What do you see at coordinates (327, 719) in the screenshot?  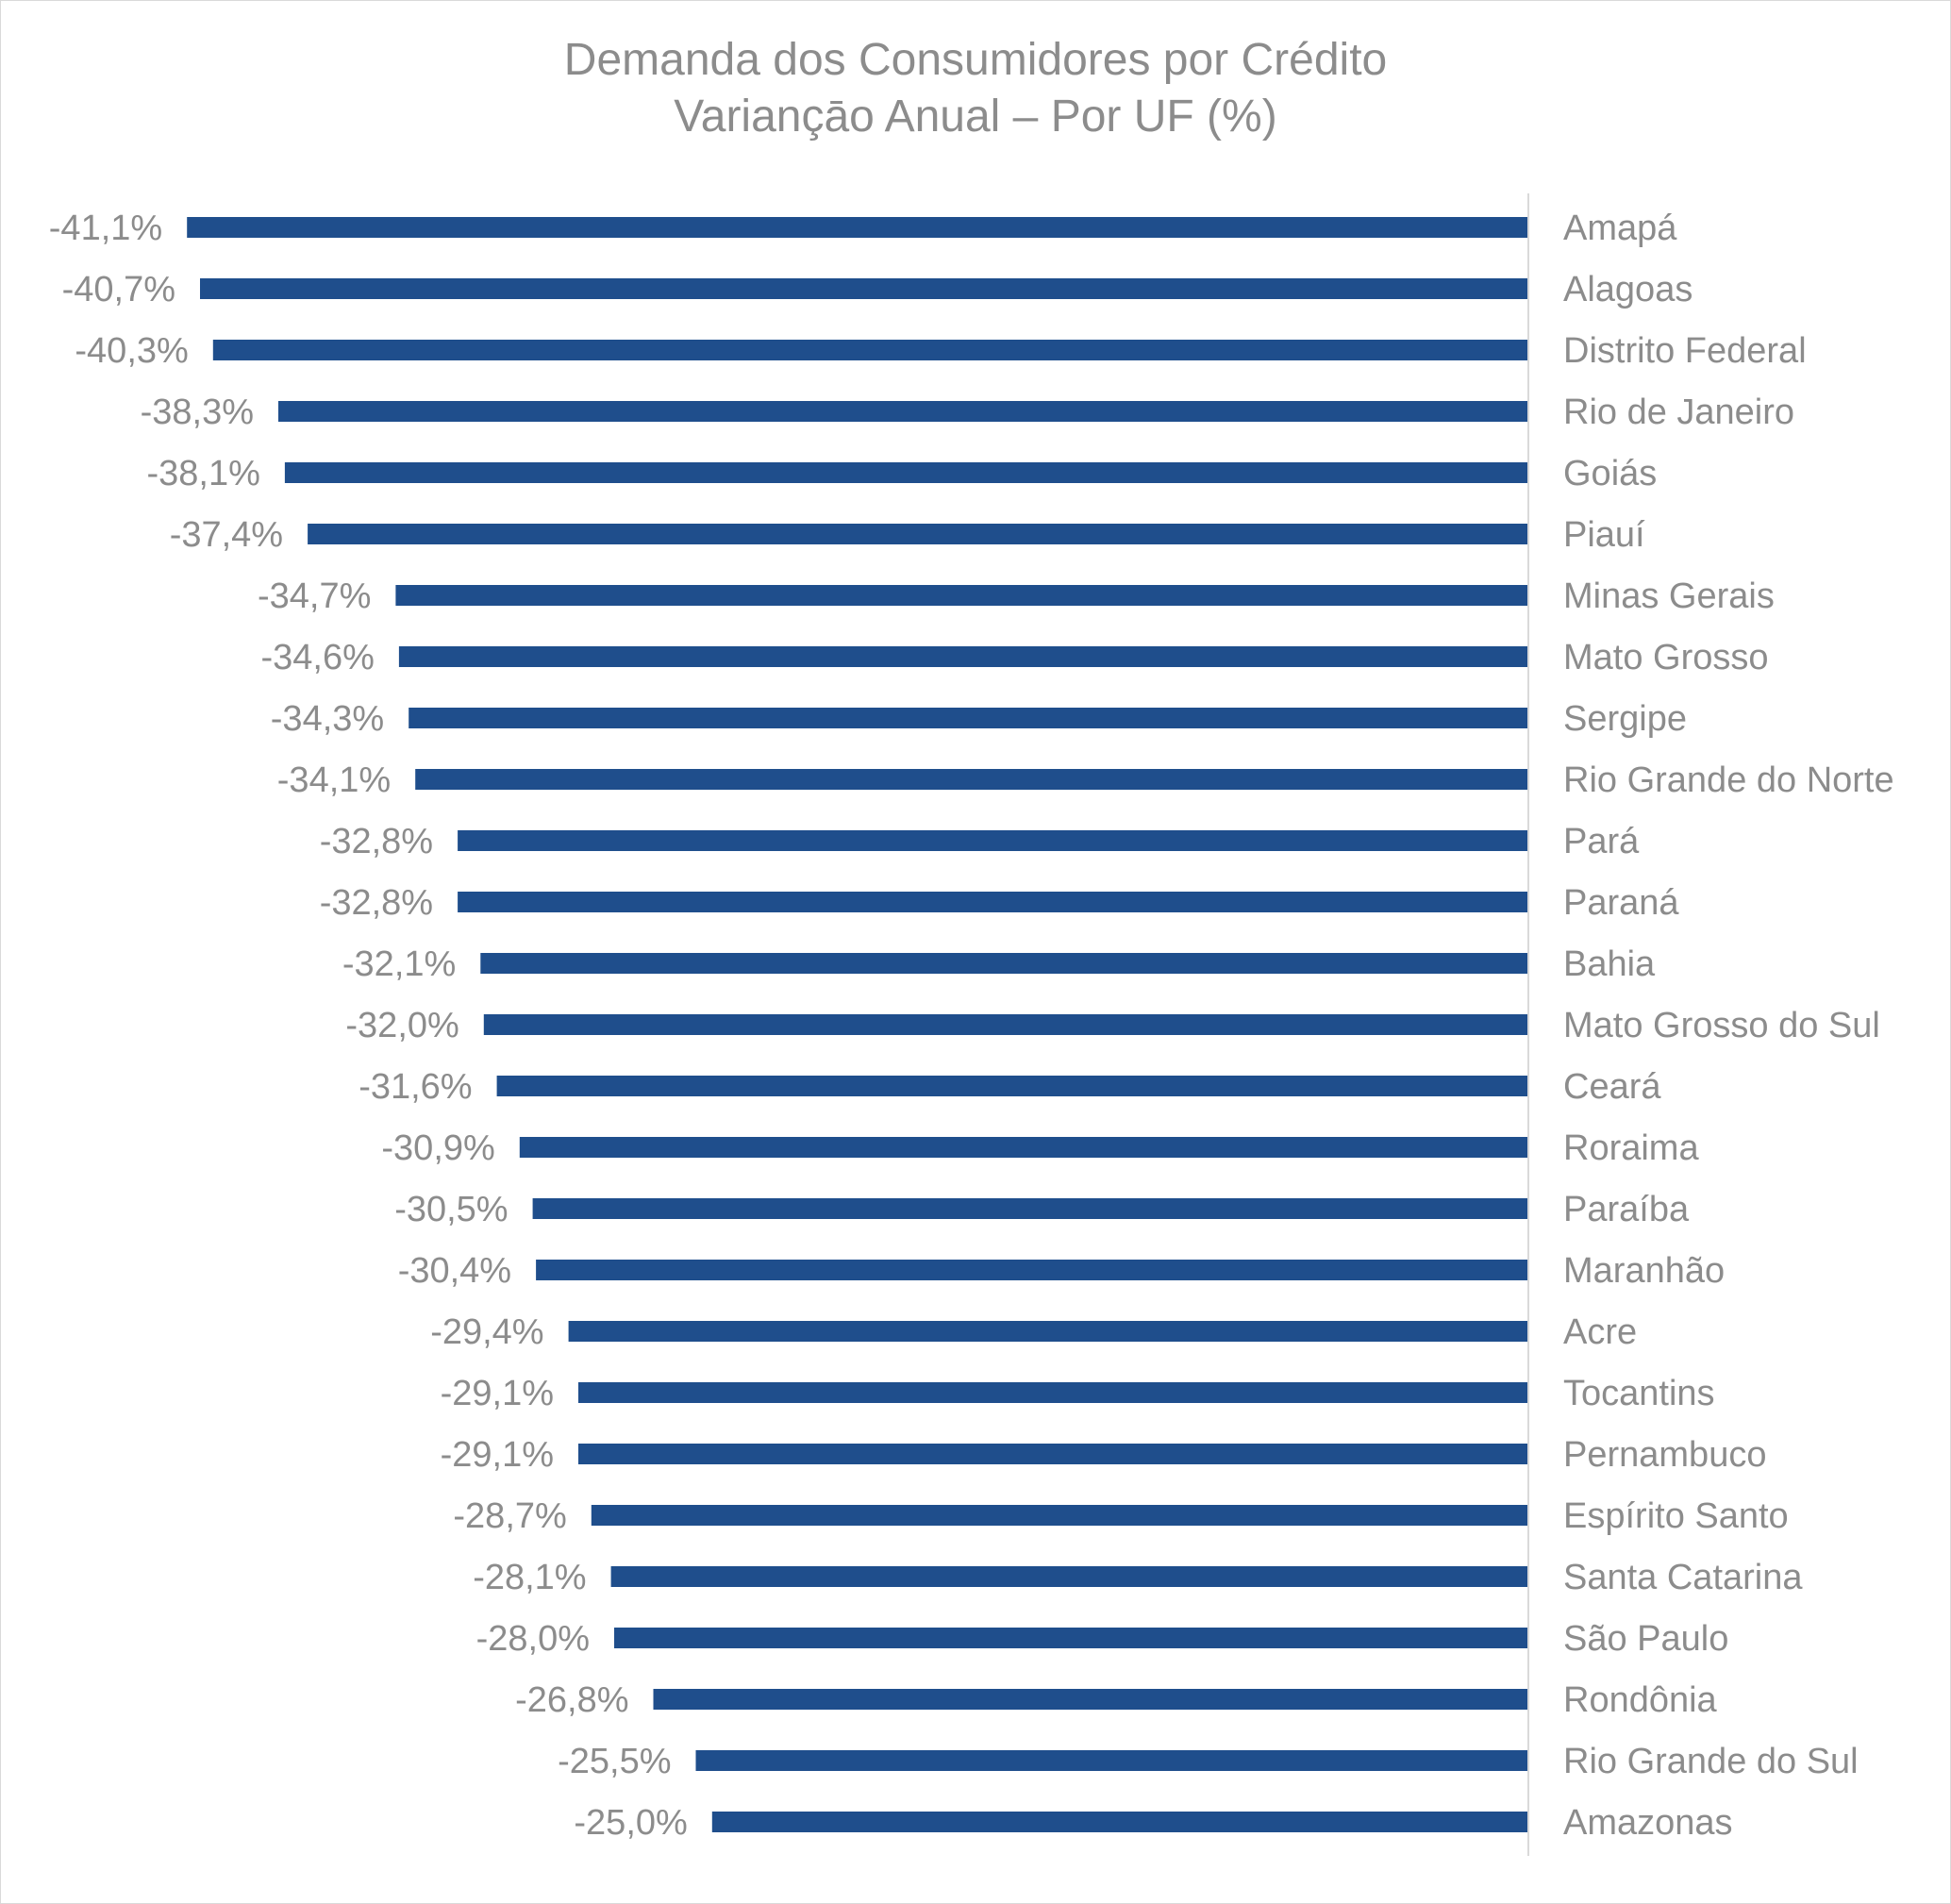 I see `data-label-8: -34,3%` at bounding box center [327, 719].